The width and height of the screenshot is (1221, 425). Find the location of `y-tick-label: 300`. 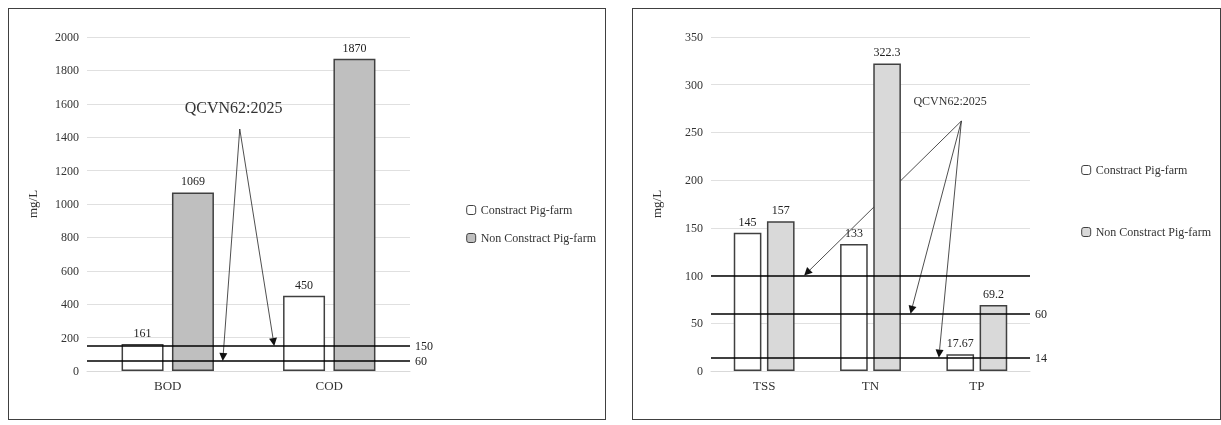

y-tick-label: 300 is located at coordinates (694, 84).